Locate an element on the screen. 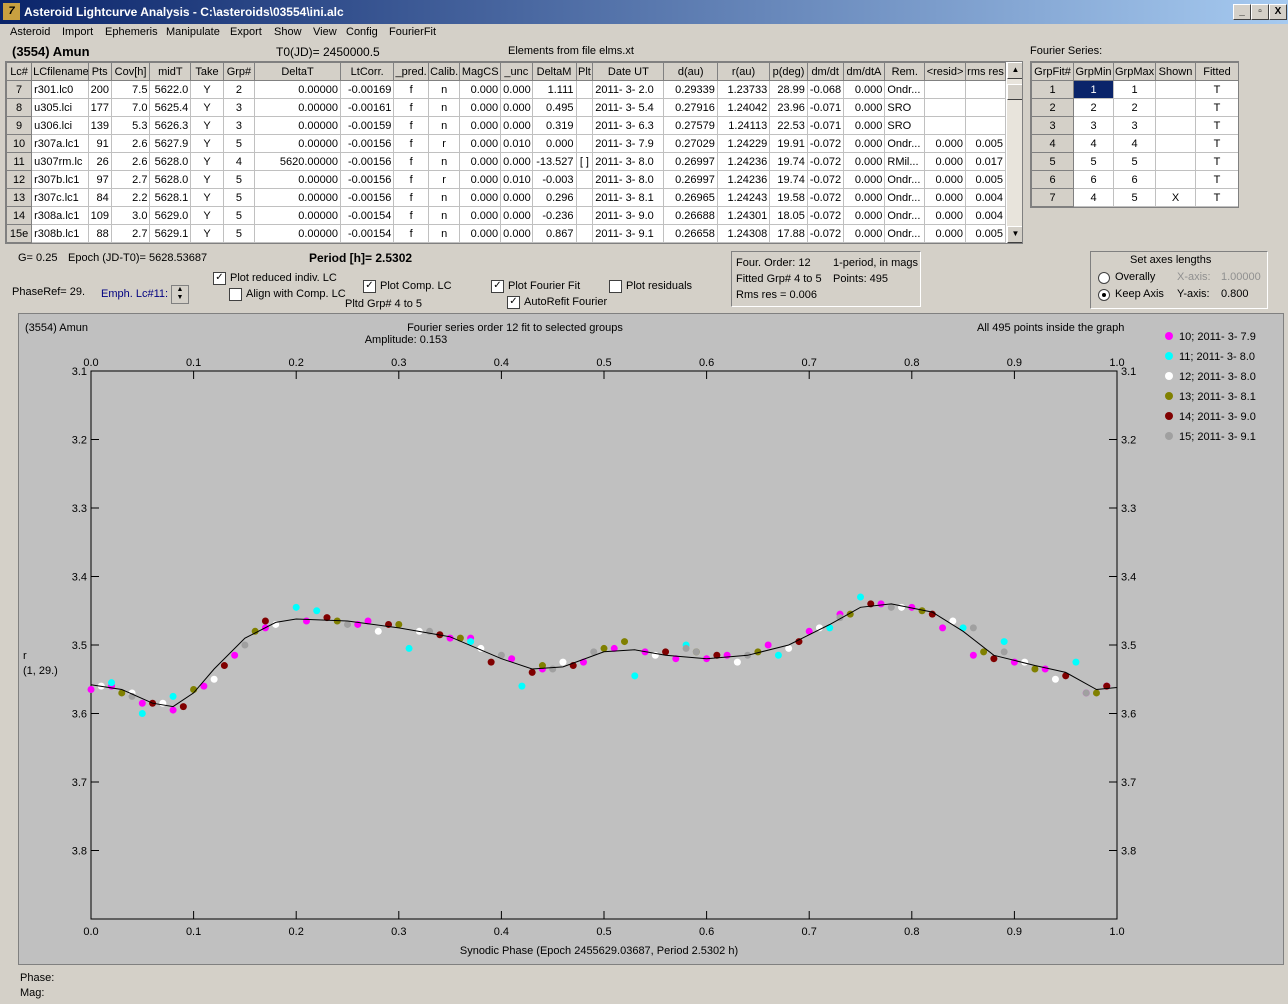  lc-cell: 19.74 is located at coordinates (788, 179).